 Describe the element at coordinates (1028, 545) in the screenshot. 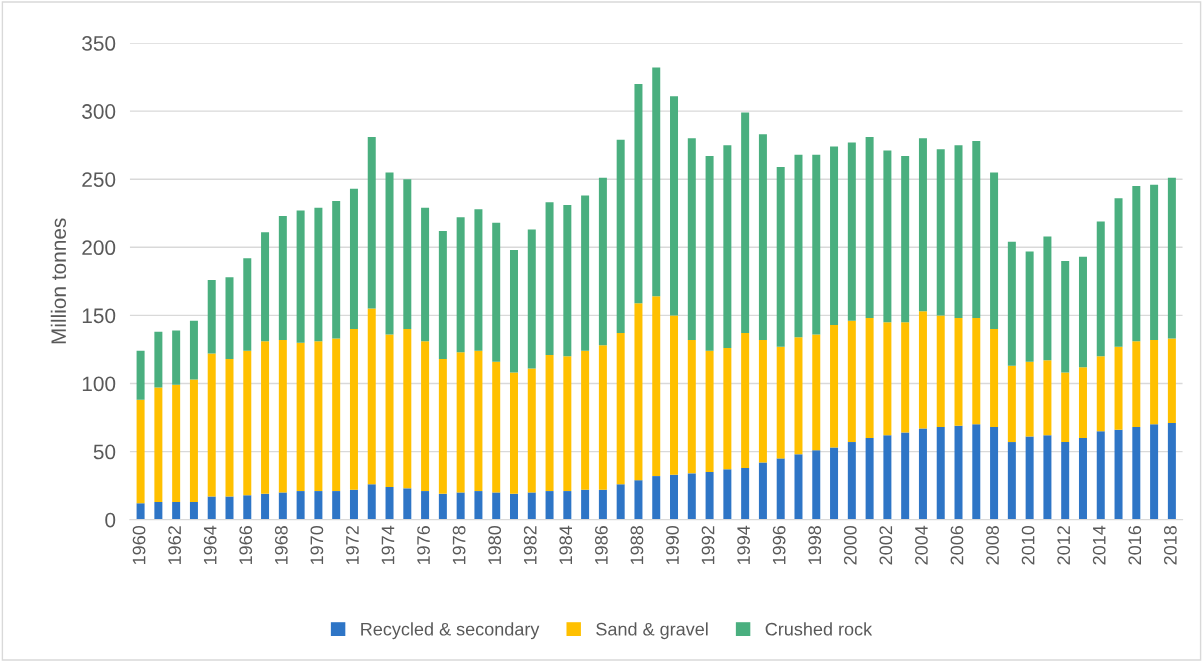

I see `x-tick-label: 2010` at that location.